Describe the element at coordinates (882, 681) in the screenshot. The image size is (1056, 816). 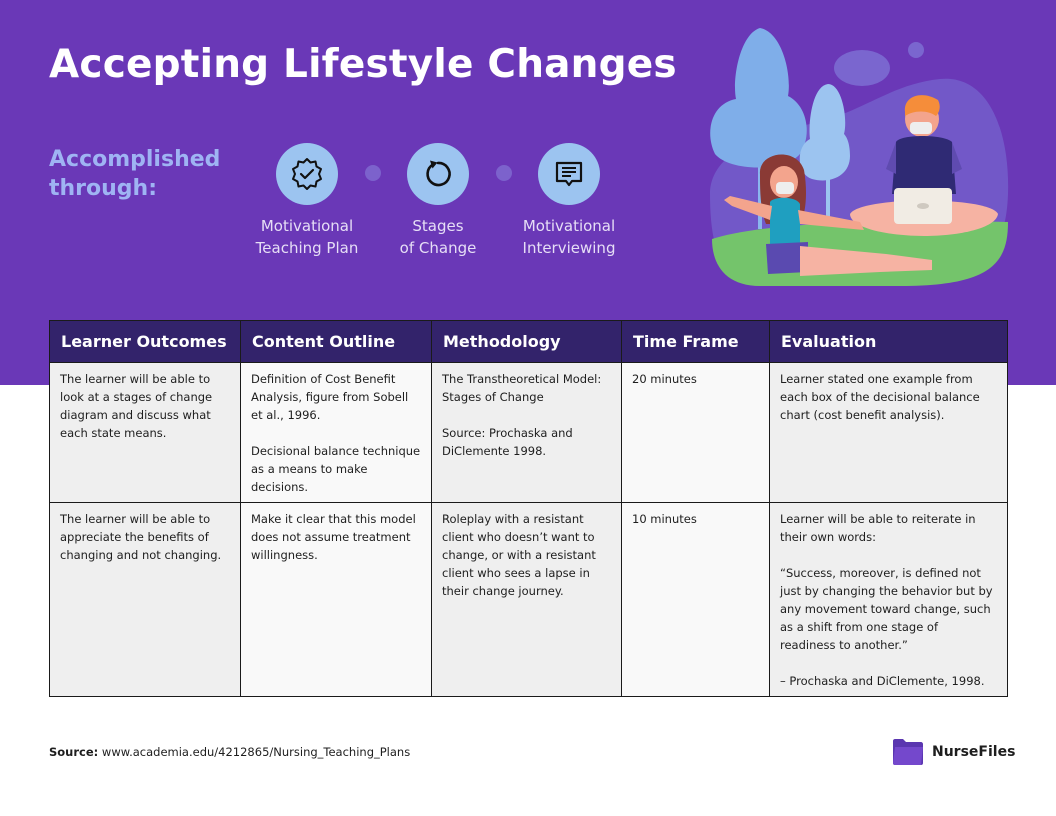
I see `cell-text: – Prochaska and DiClemente, 1998.` at that location.